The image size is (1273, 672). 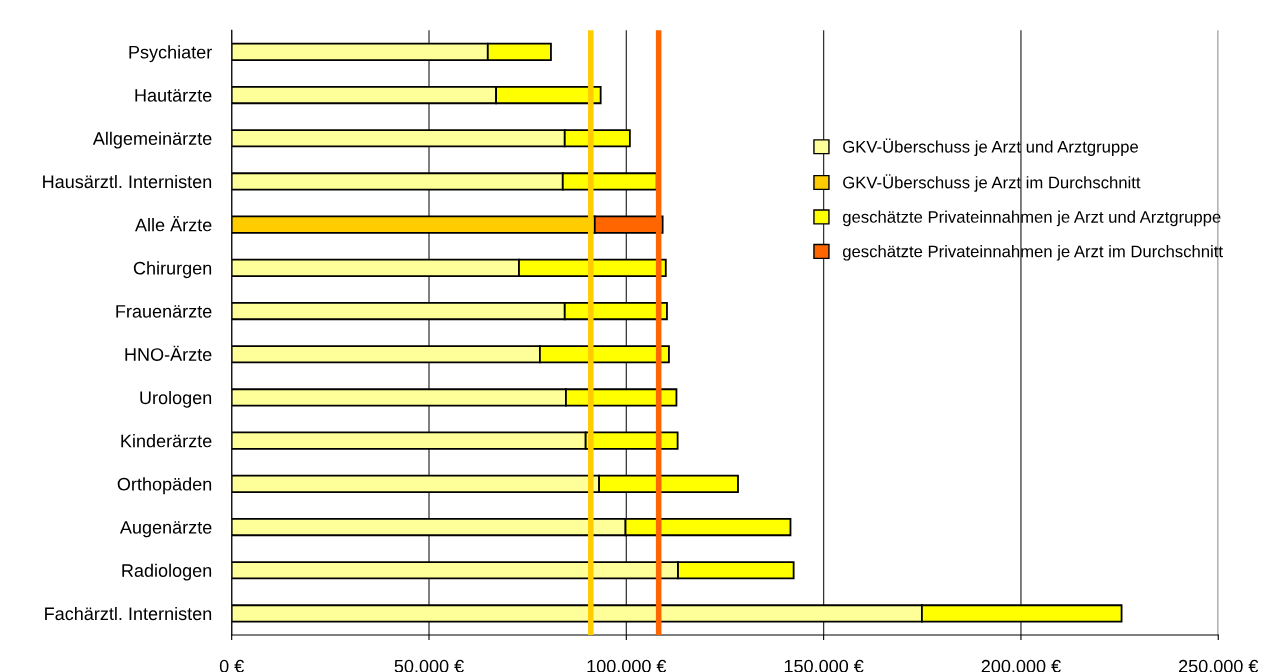 I want to click on x-tick-label: 100.000 €, so click(x=627, y=665).